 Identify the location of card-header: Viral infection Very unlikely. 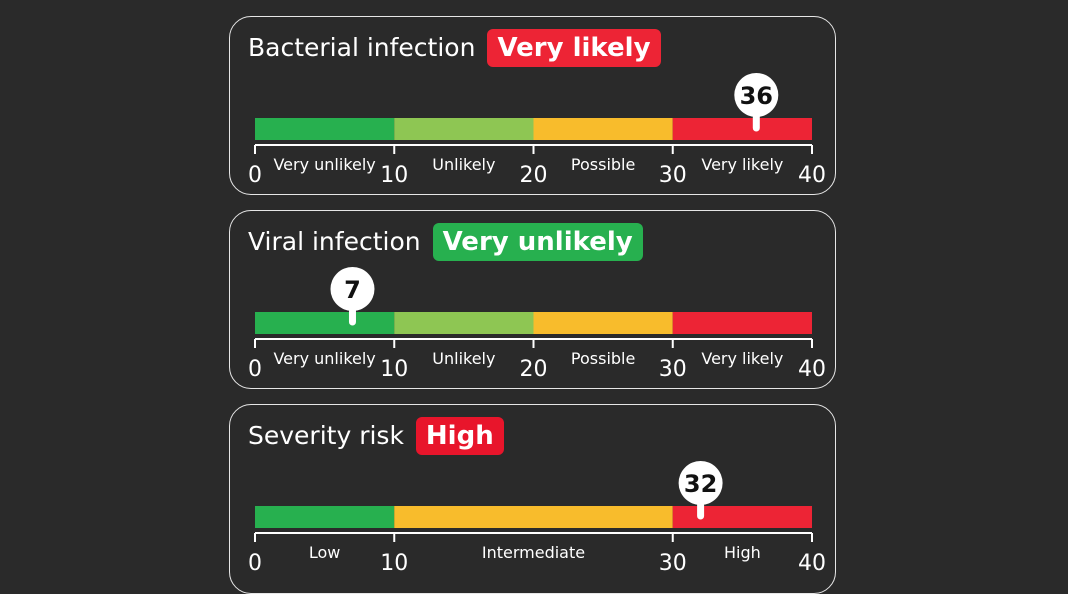
(445, 242).